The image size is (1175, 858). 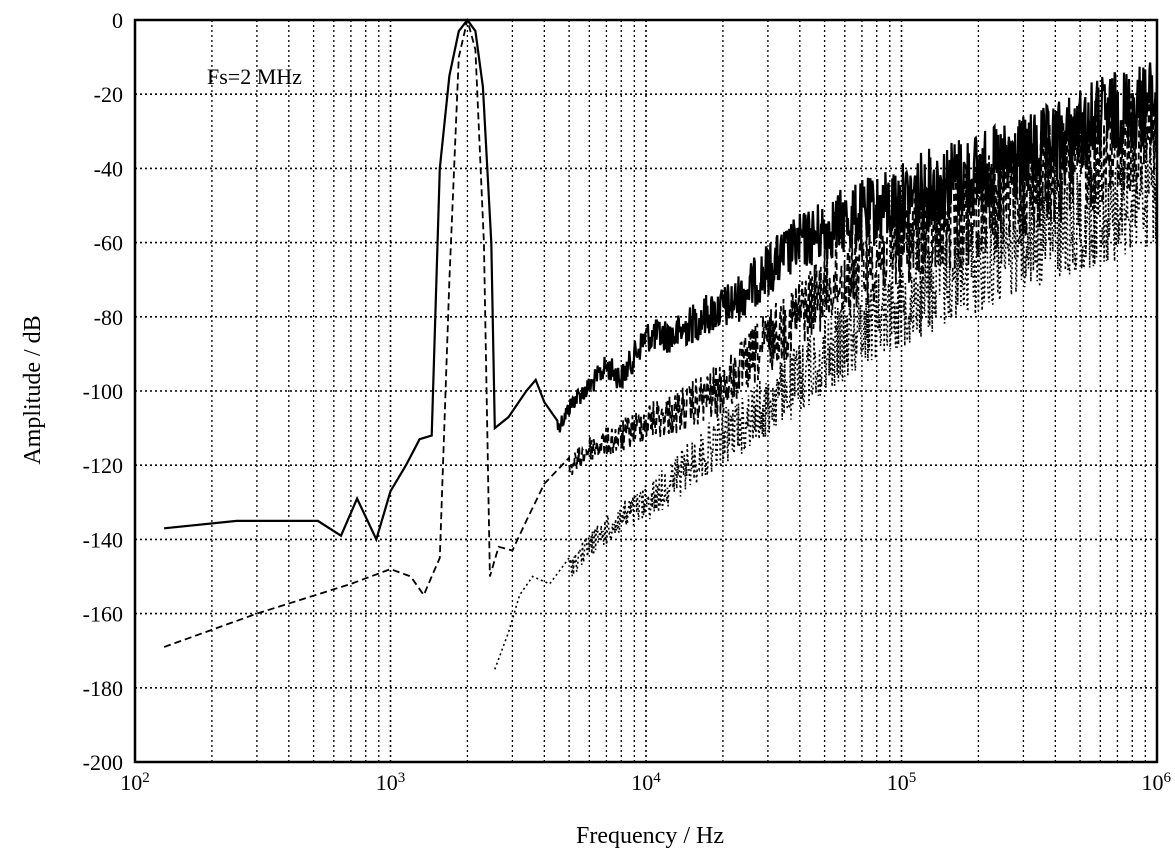 I want to click on y-tick-label: -40, so click(x=108, y=168).